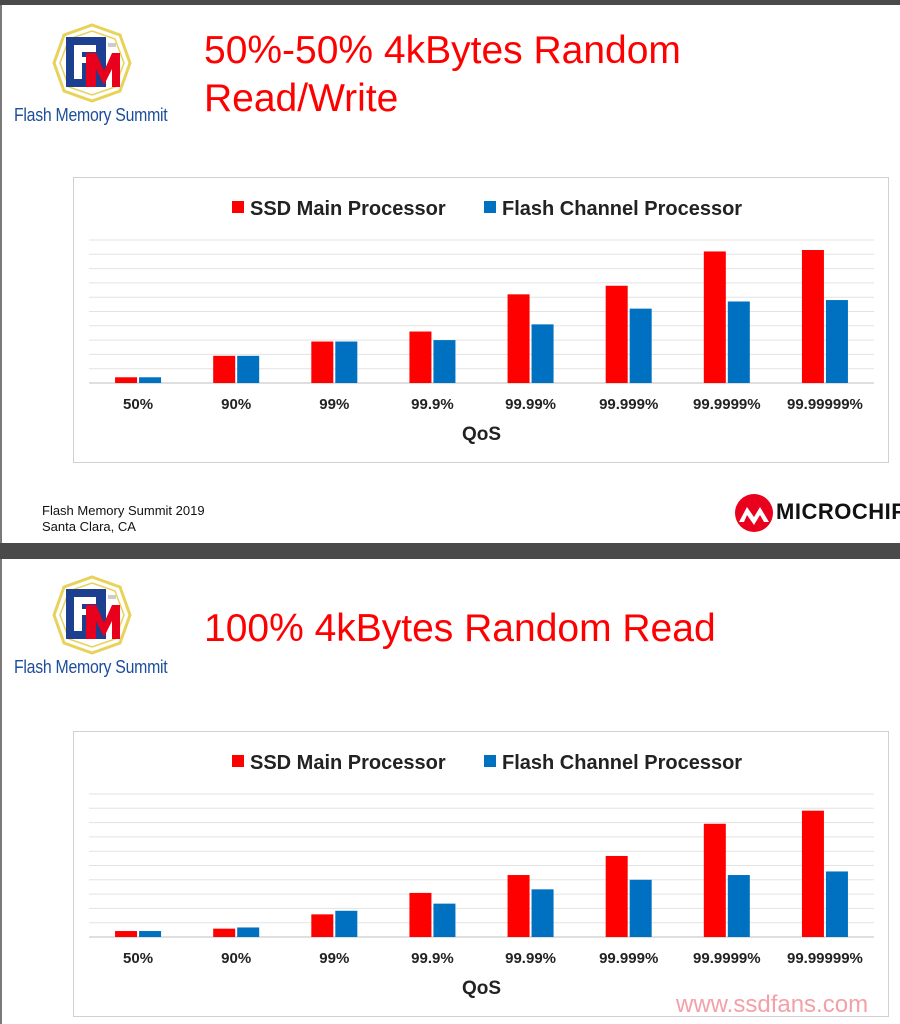 The height and width of the screenshot is (1024, 900). What do you see at coordinates (123, 510) in the screenshot?
I see `footer-event: Flash Memory Summit 2019` at bounding box center [123, 510].